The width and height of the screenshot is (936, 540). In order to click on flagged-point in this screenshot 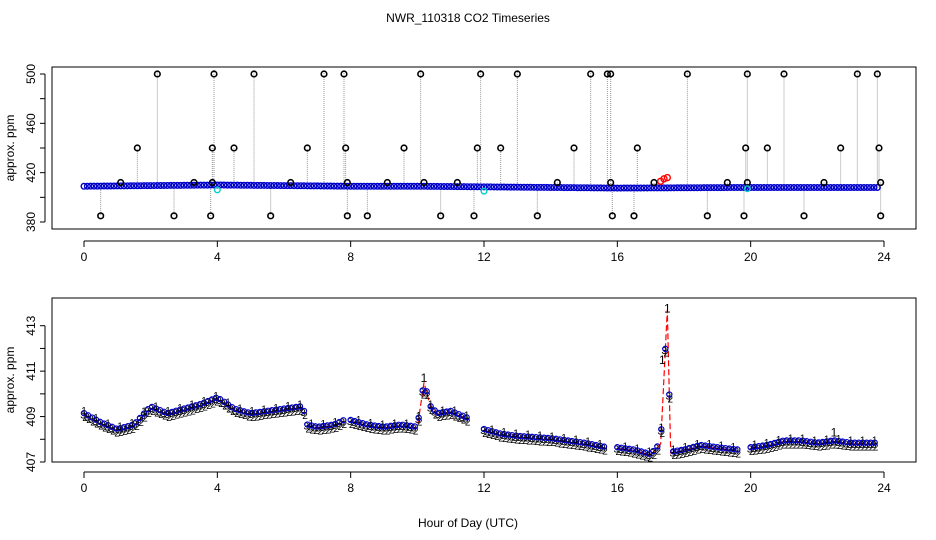, I will do `click(664, 179)`.